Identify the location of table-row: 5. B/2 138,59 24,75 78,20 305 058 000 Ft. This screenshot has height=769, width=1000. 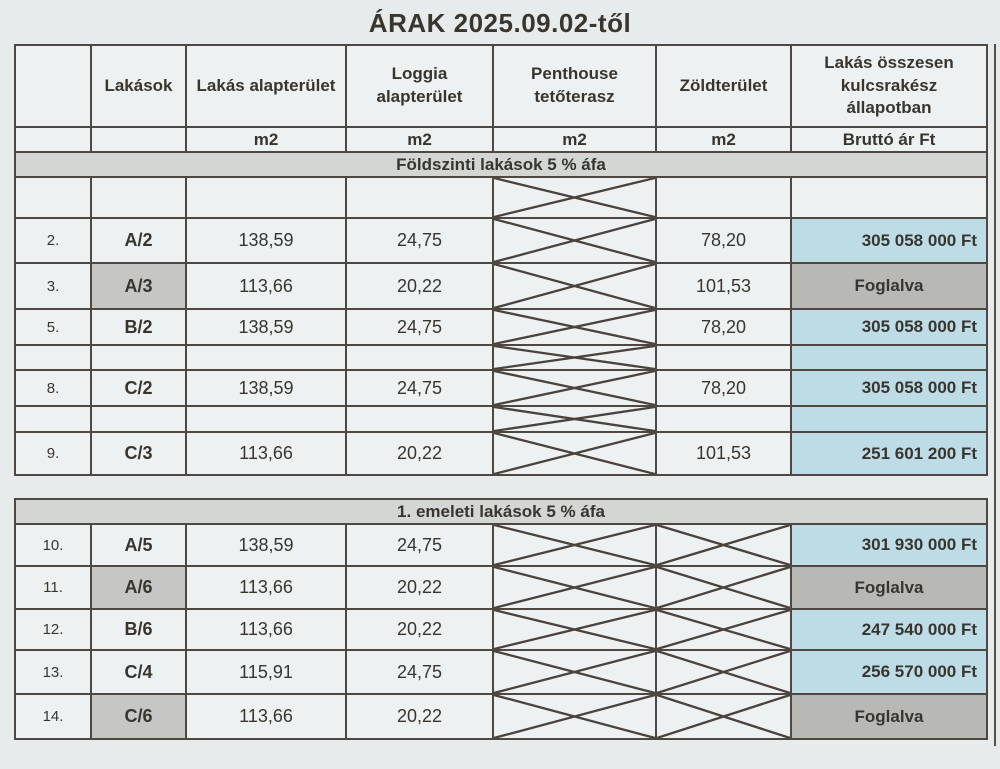
(501, 327).